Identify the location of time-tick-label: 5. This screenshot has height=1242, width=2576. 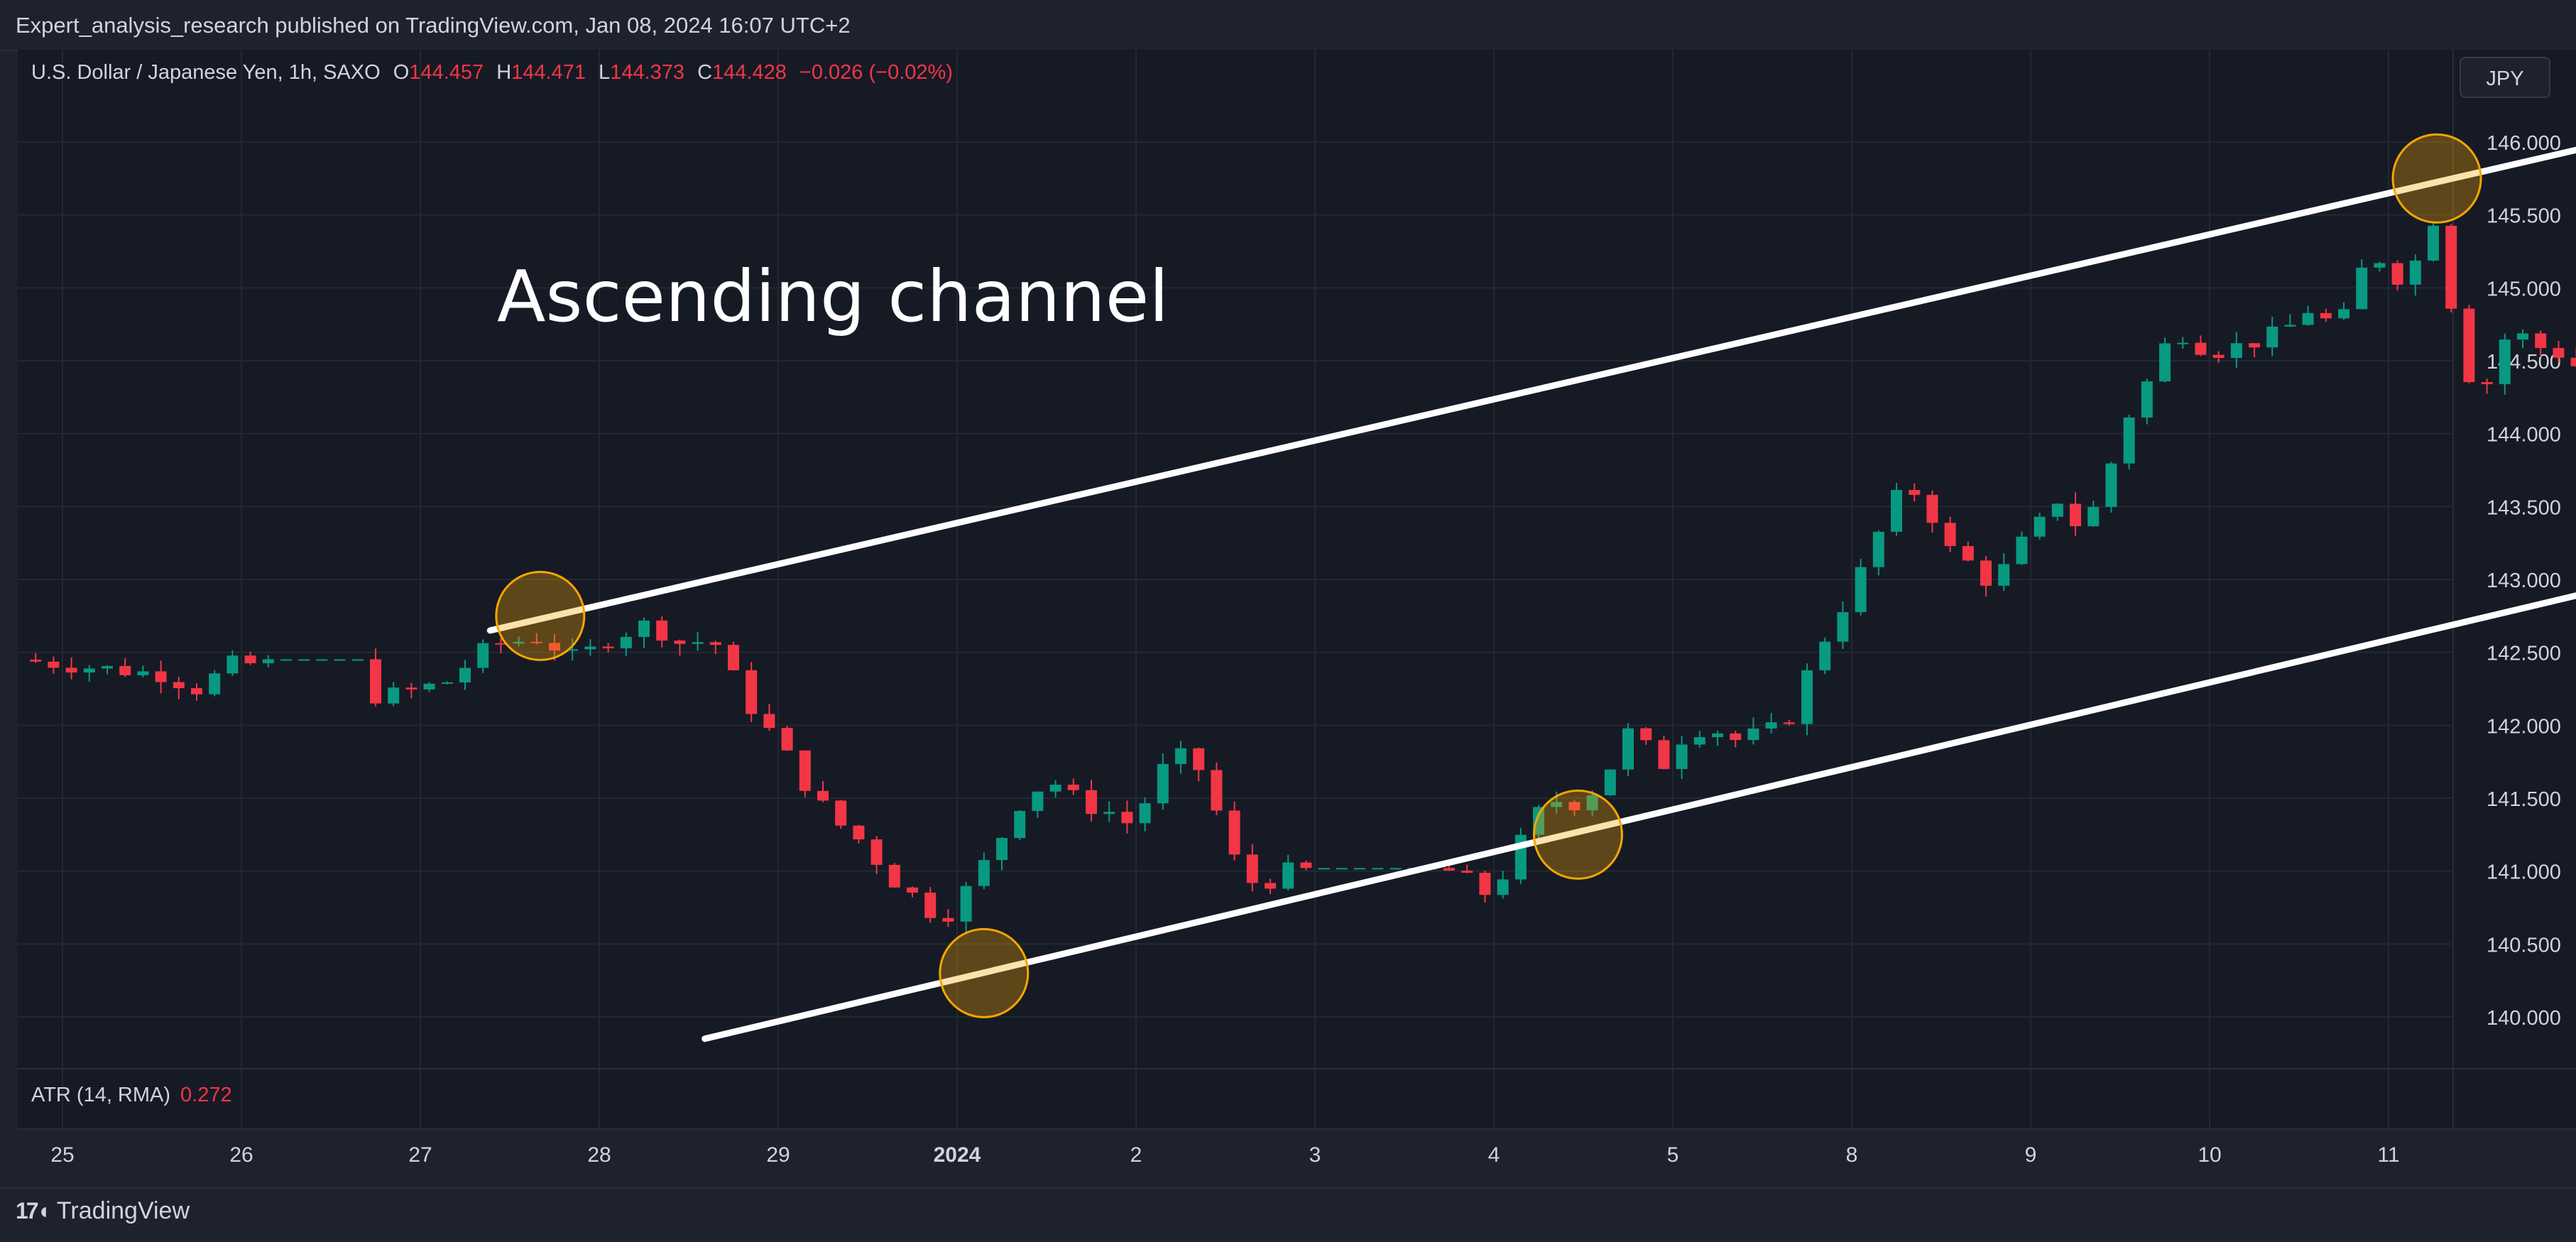
(1673, 1155).